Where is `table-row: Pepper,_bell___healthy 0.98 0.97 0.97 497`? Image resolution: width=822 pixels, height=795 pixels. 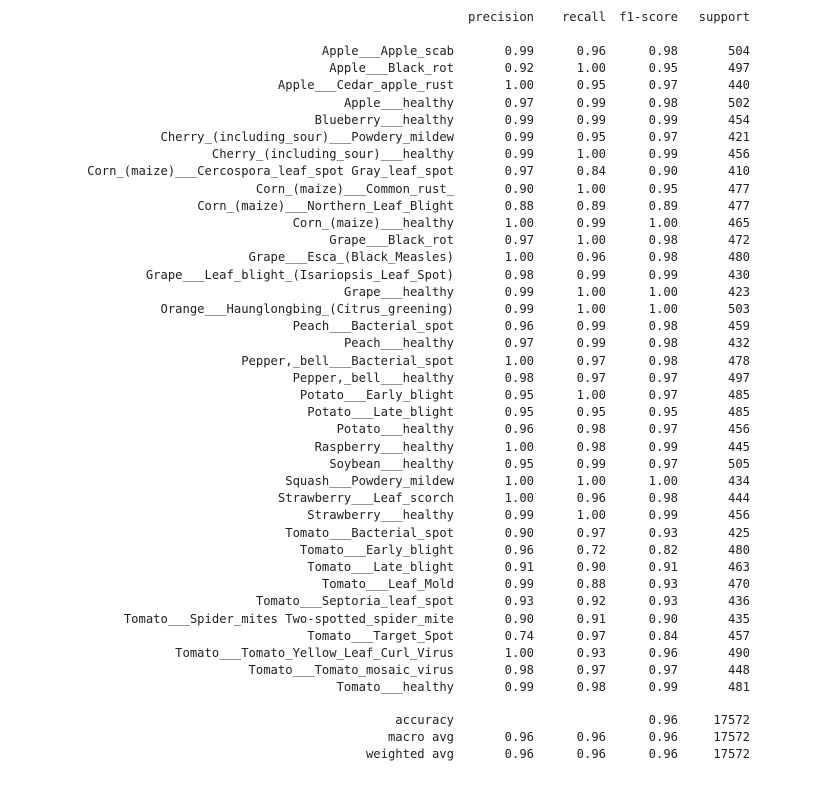
table-row: Pepper,_bell___healthy 0.98 0.97 0.97 497 is located at coordinates (411, 378).